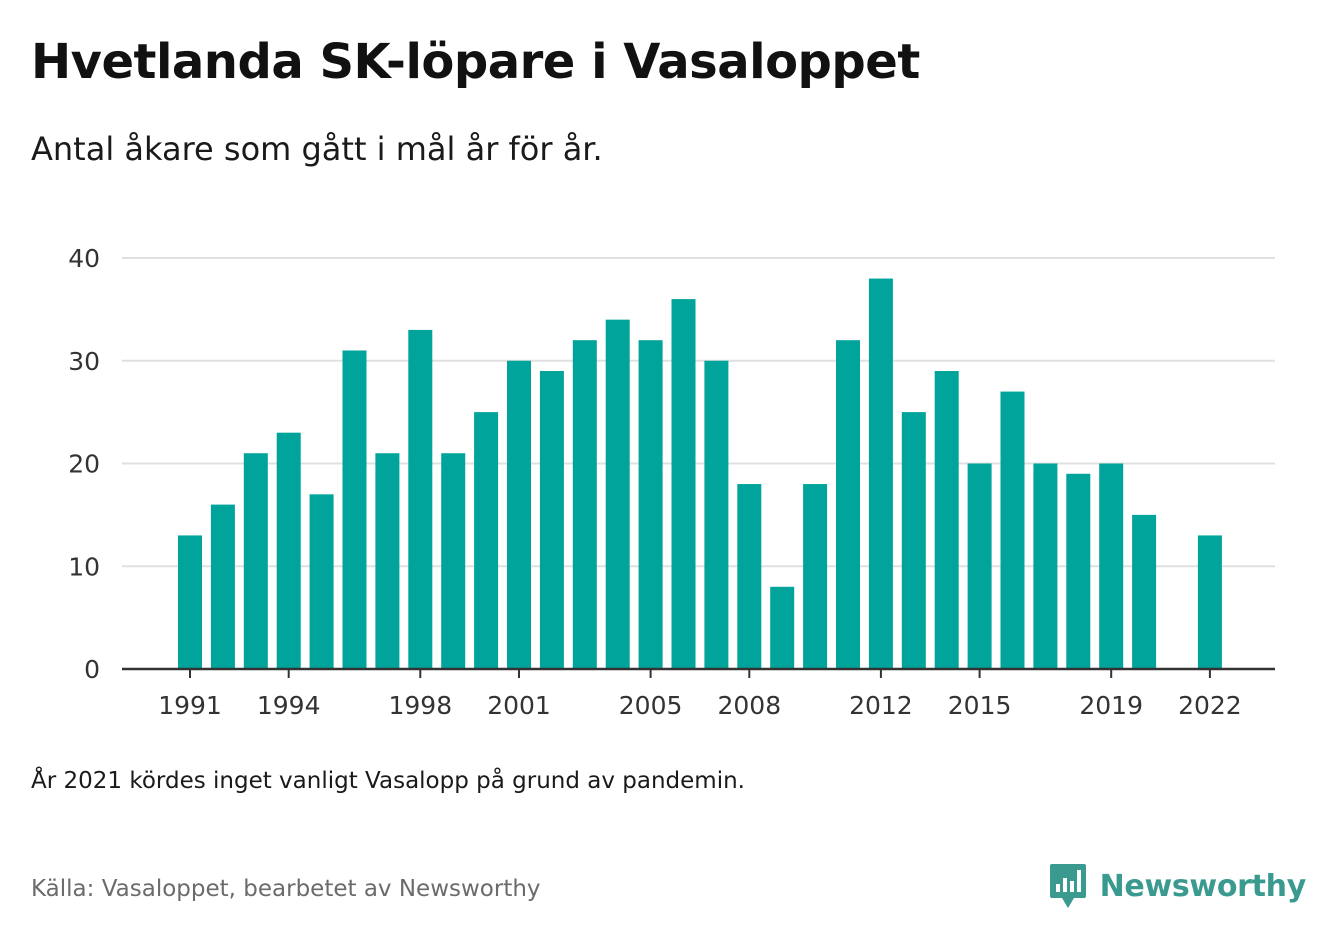 This screenshot has width=1340, height=940. Describe the element at coordinates (617, 494) in the screenshot. I see `bar-2004` at that location.